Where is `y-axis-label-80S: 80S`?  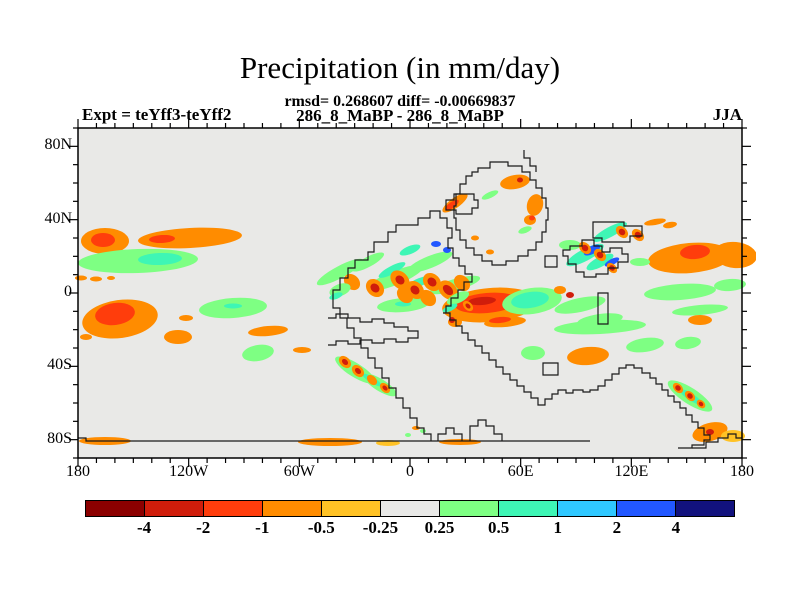
y-axis-label-80S: 80S is located at coordinates (59, 438).